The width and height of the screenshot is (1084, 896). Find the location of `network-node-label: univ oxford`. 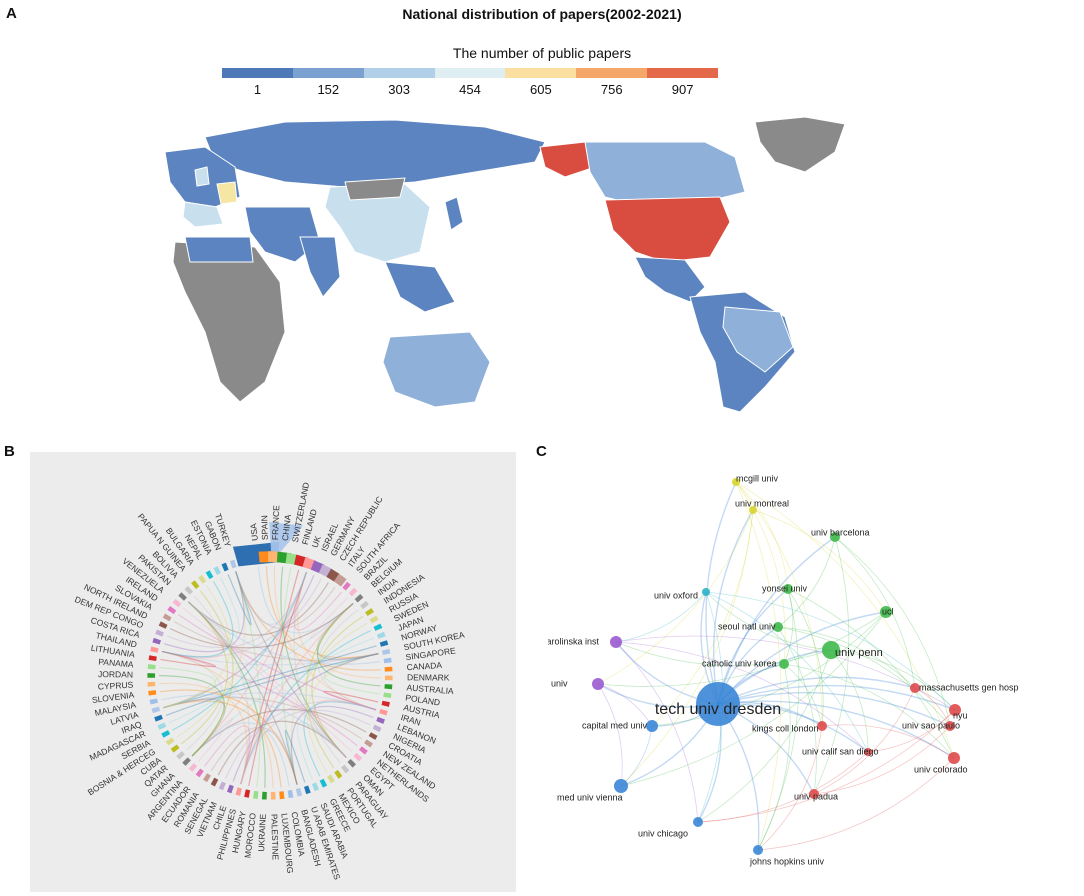

network-node-label: univ oxford is located at coordinates (676, 595).